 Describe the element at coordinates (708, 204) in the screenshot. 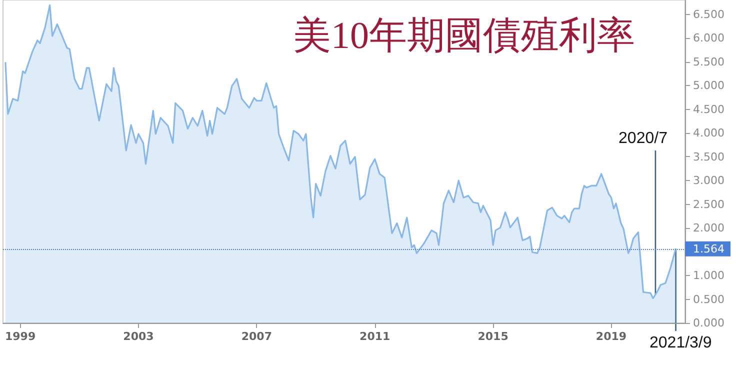

I see `y-tick-label: 2.500` at that location.